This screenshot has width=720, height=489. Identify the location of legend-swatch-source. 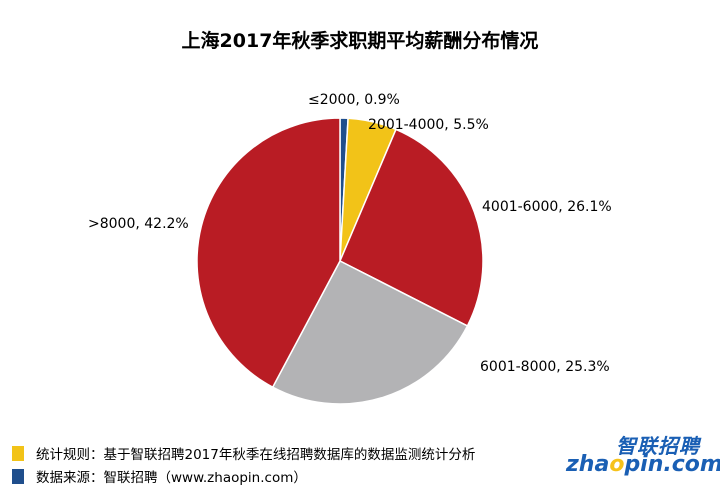
(18, 476).